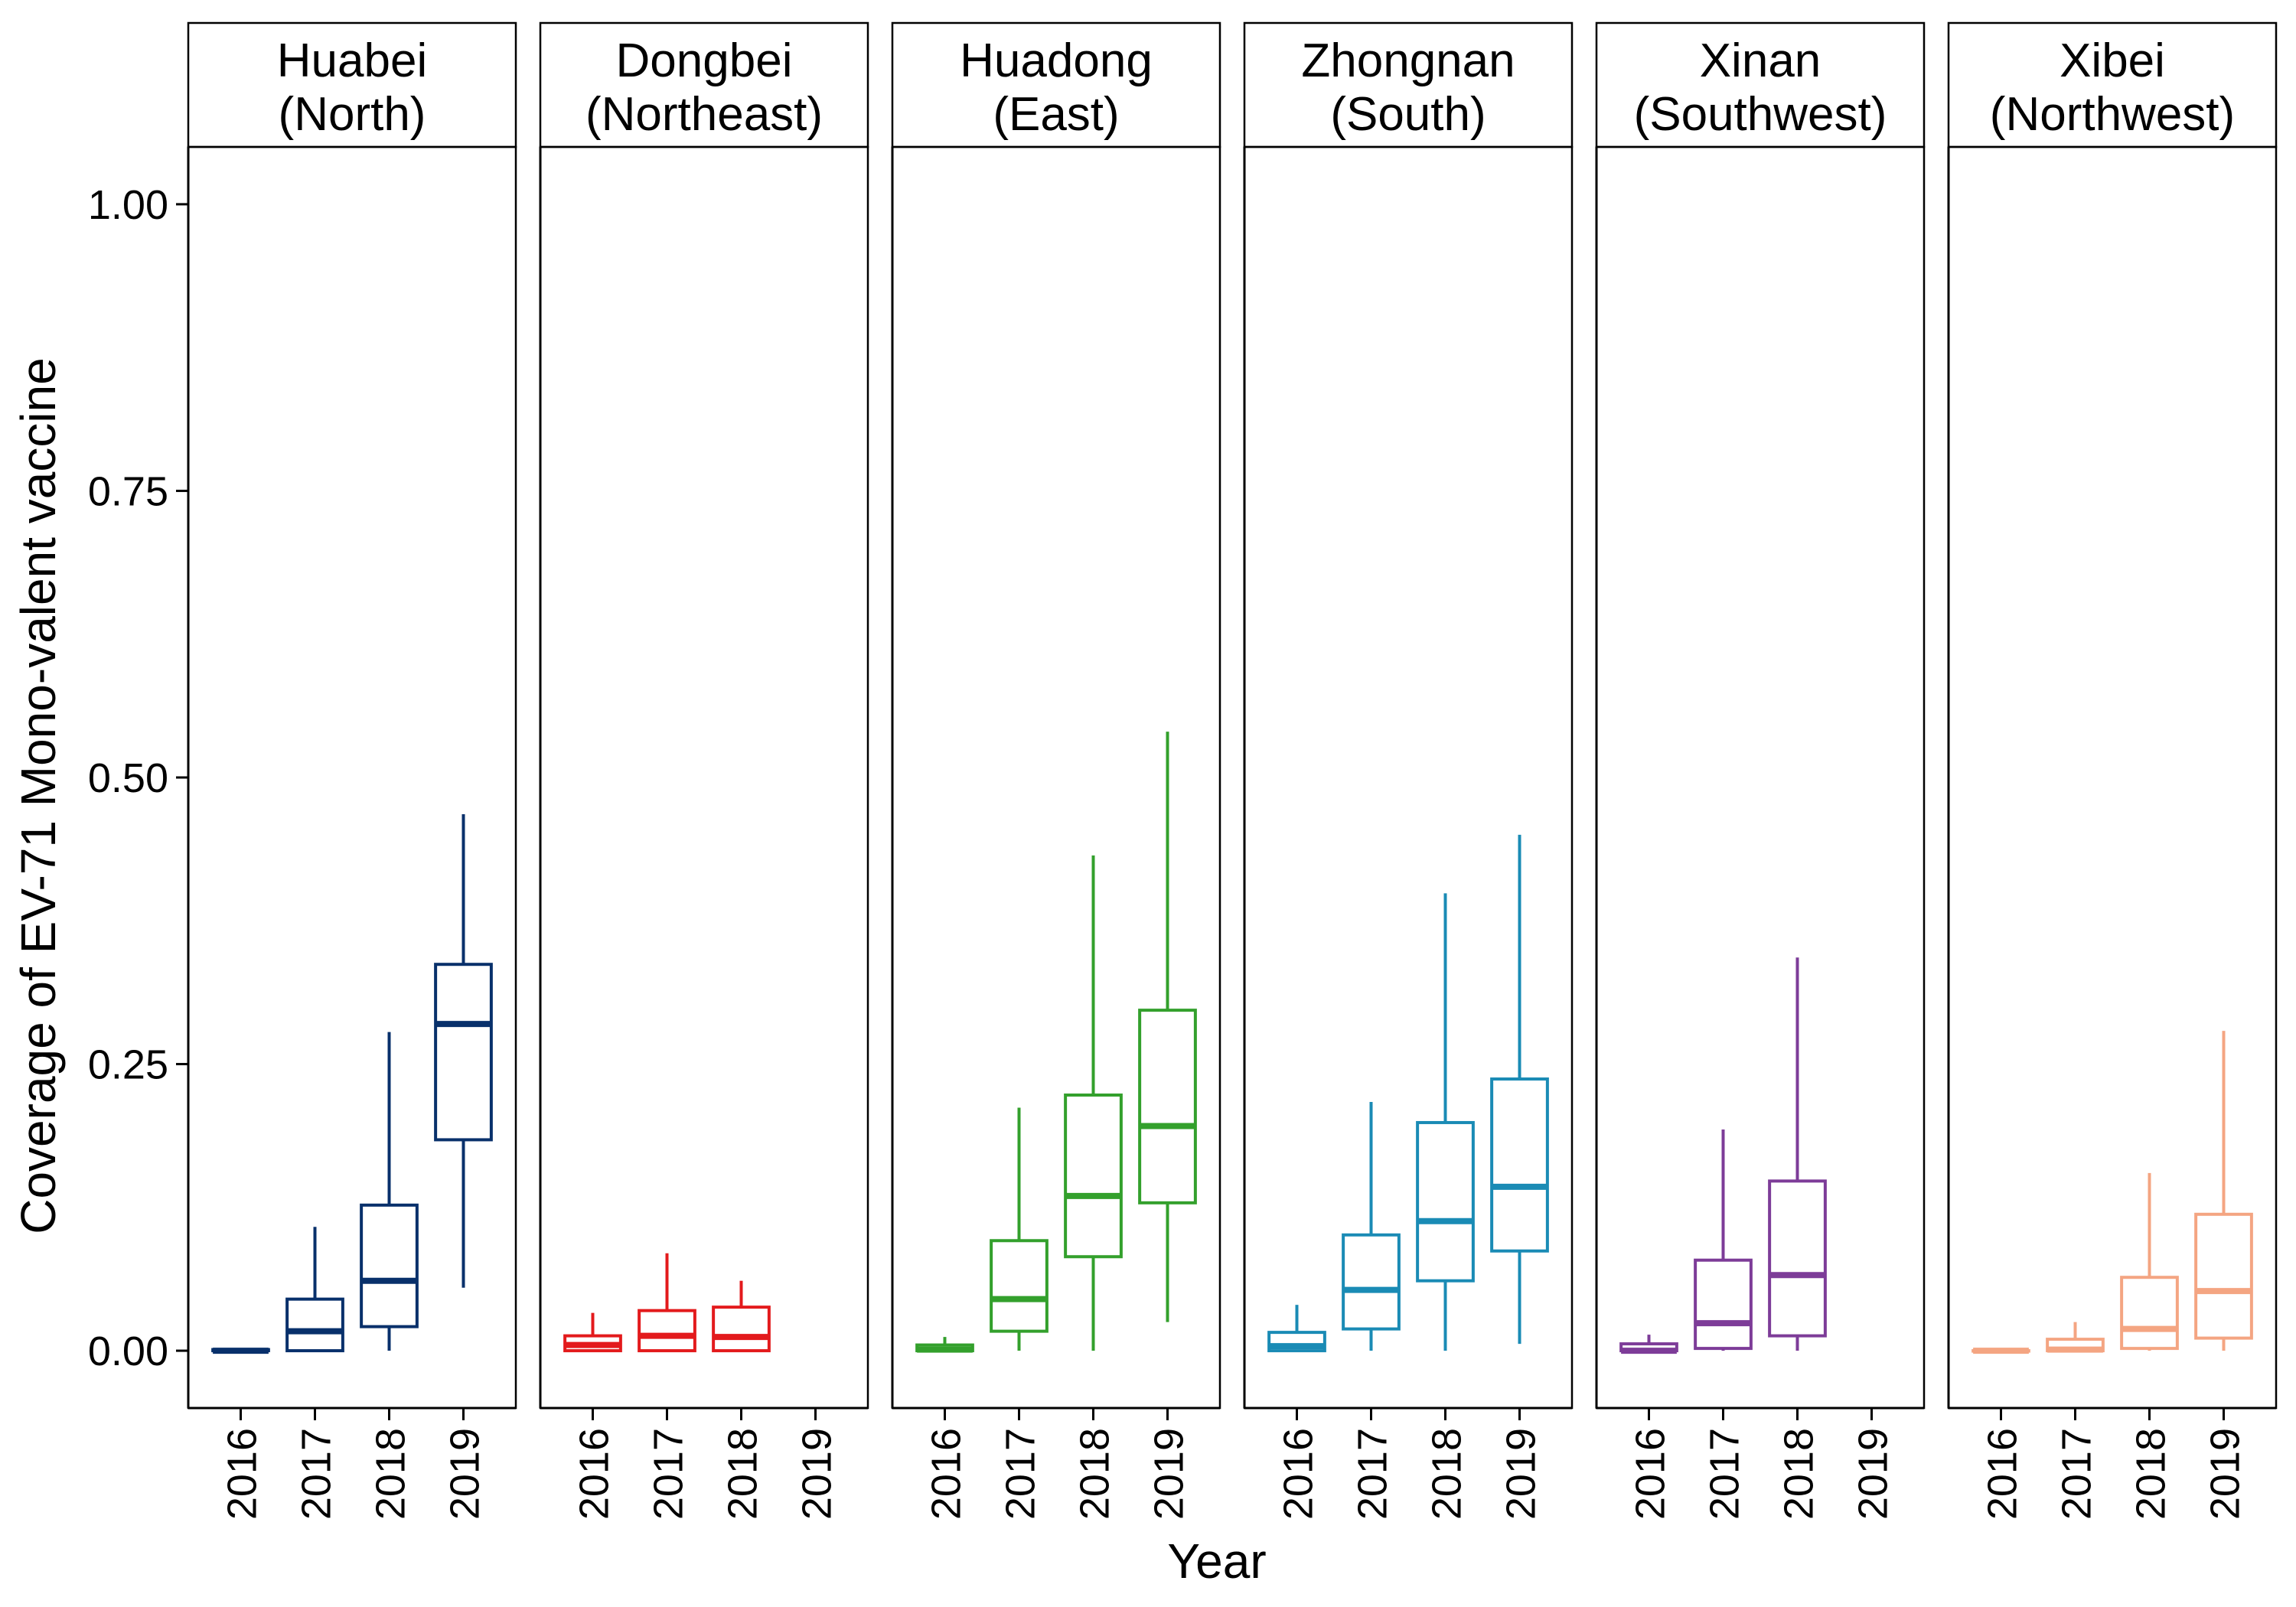 The height and width of the screenshot is (1607, 2296). What do you see at coordinates (1760, 87) in the screenshot?
I see `facet-title: Xinan (Southwest)` at bounding box center [1760, 87].